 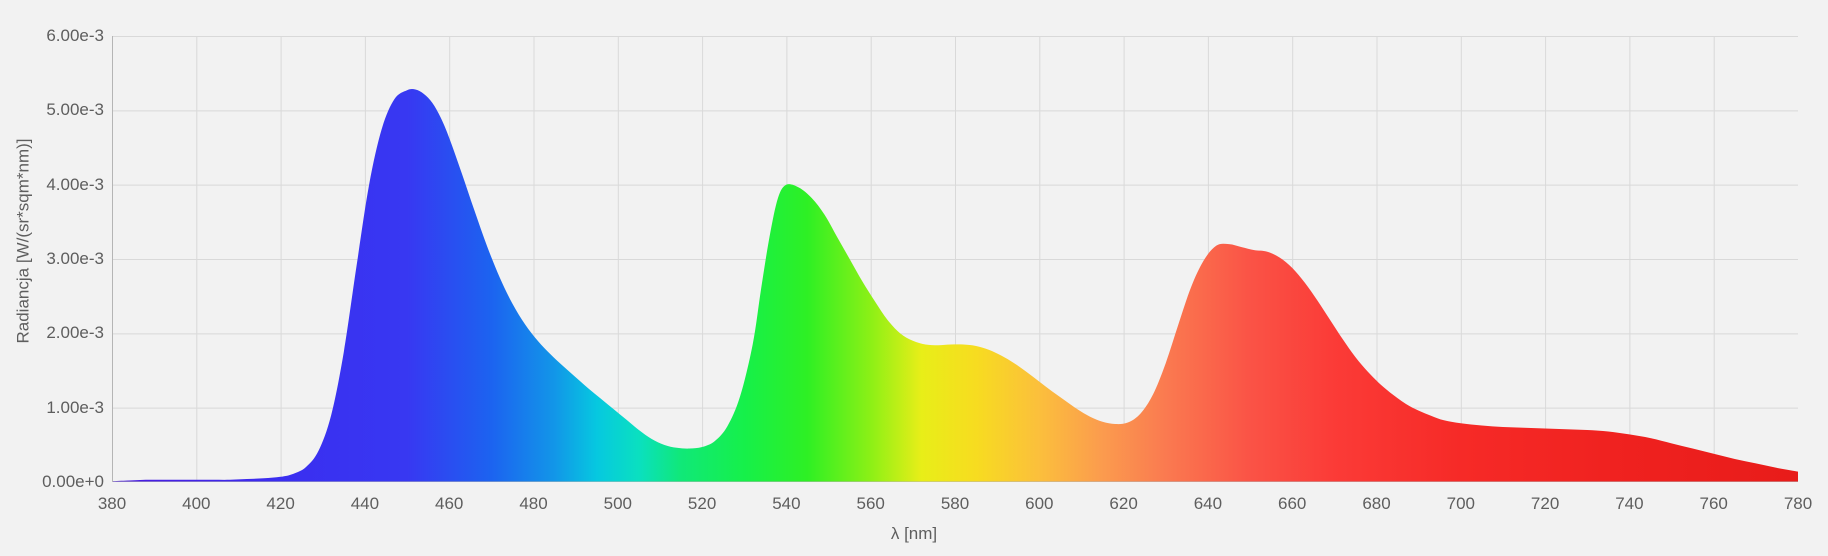 I want to click on x-tick-label: 440, so click(x=365, y=503).